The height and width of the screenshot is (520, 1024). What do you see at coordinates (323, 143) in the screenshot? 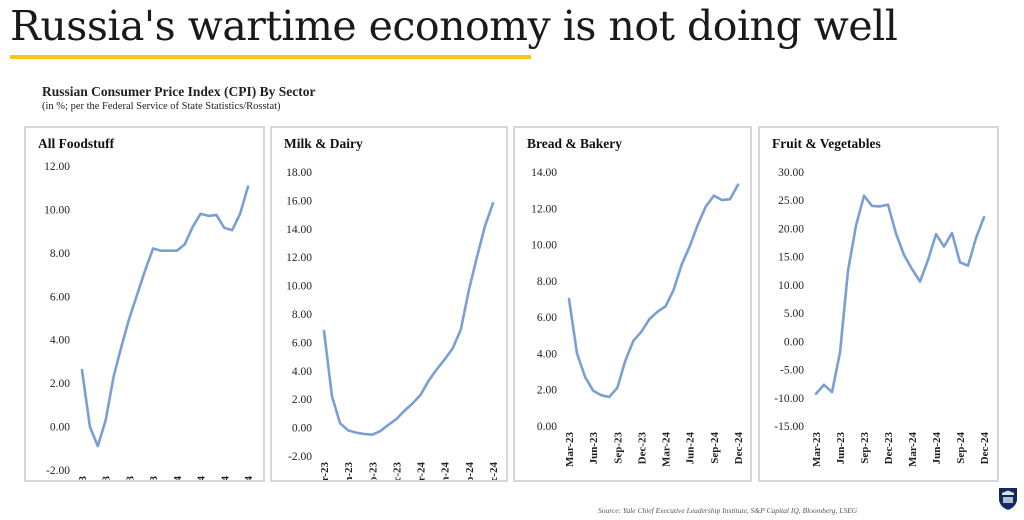
I see `panel-title: Milk & Dairy` at bounding box center [323, 143].